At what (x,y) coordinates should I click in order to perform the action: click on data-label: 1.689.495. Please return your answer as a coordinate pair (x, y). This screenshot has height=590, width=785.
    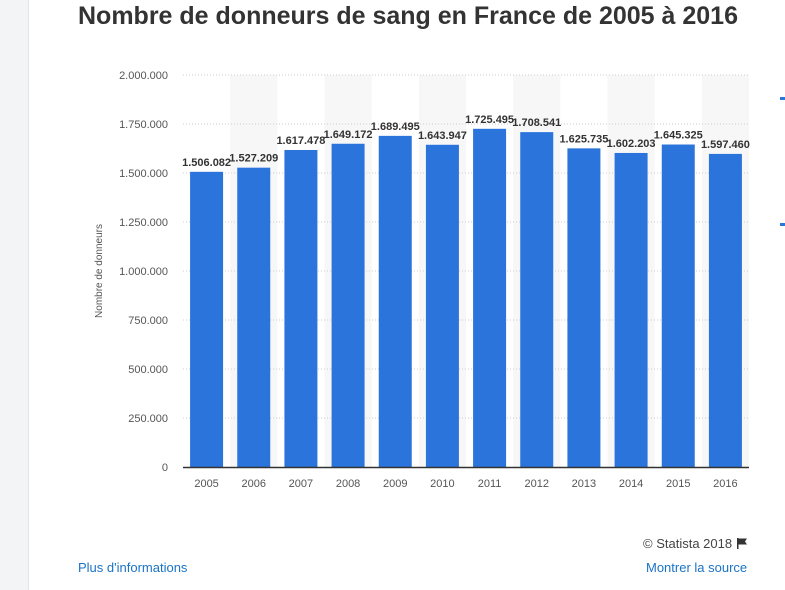
    Looking at the image, I should click on (395, 127).